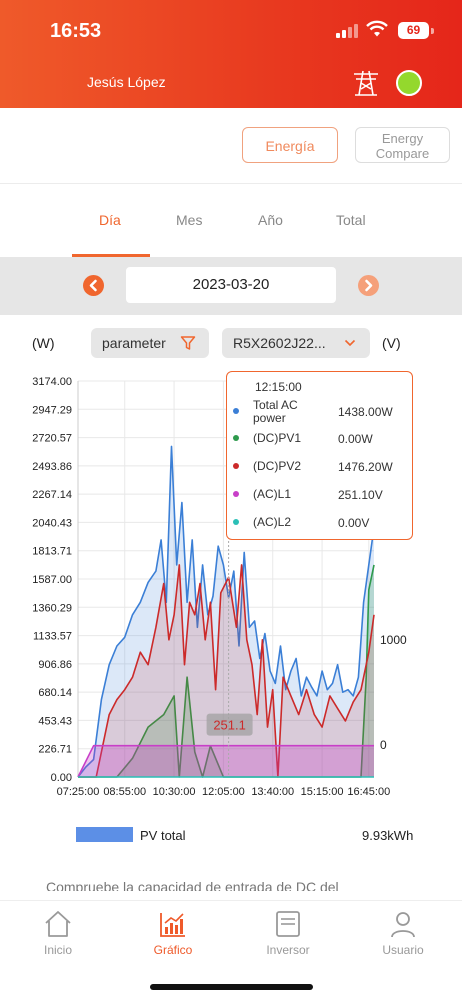 The height and width of the screenshot is (1000, 462). What do you see at coordinates (52, 580) in the screenshot?
I see `y-tick-label: 1587.00` at bounding box center [52, 580].